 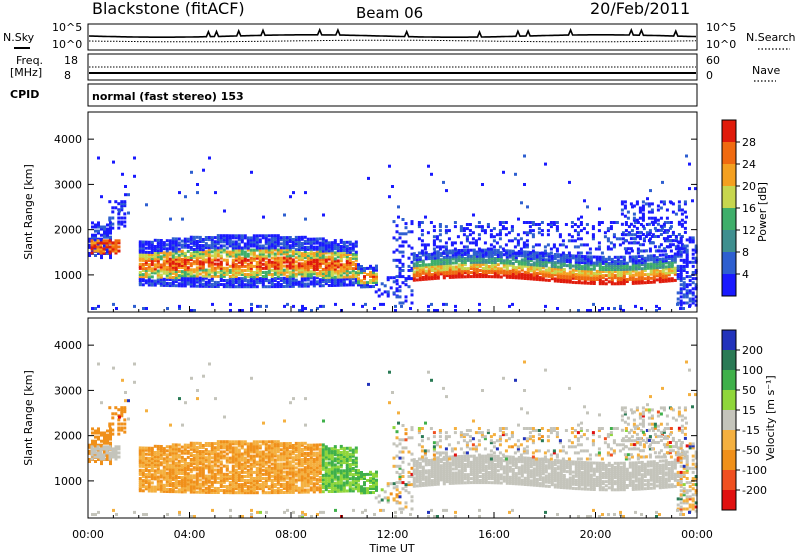 I want to click on freq-tick-top: 18, so click(x=71, y=60).